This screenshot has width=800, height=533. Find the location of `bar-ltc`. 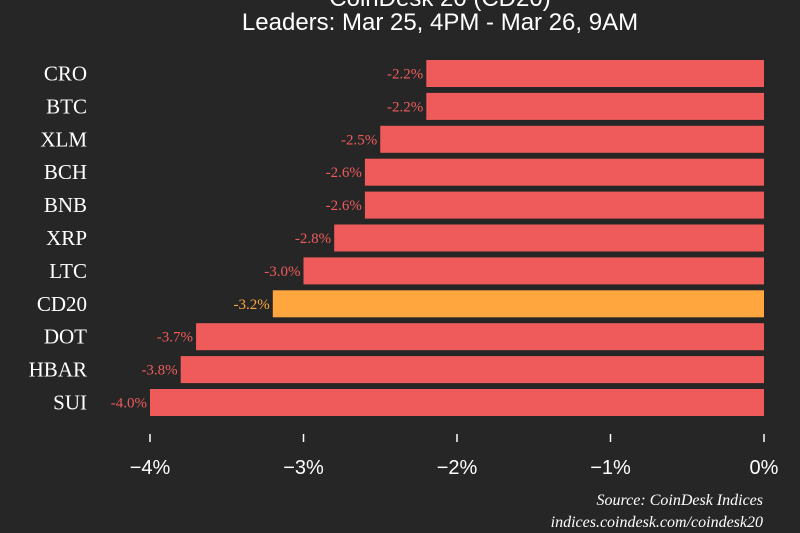

bar-ltc is located at coordinates (533, 271).